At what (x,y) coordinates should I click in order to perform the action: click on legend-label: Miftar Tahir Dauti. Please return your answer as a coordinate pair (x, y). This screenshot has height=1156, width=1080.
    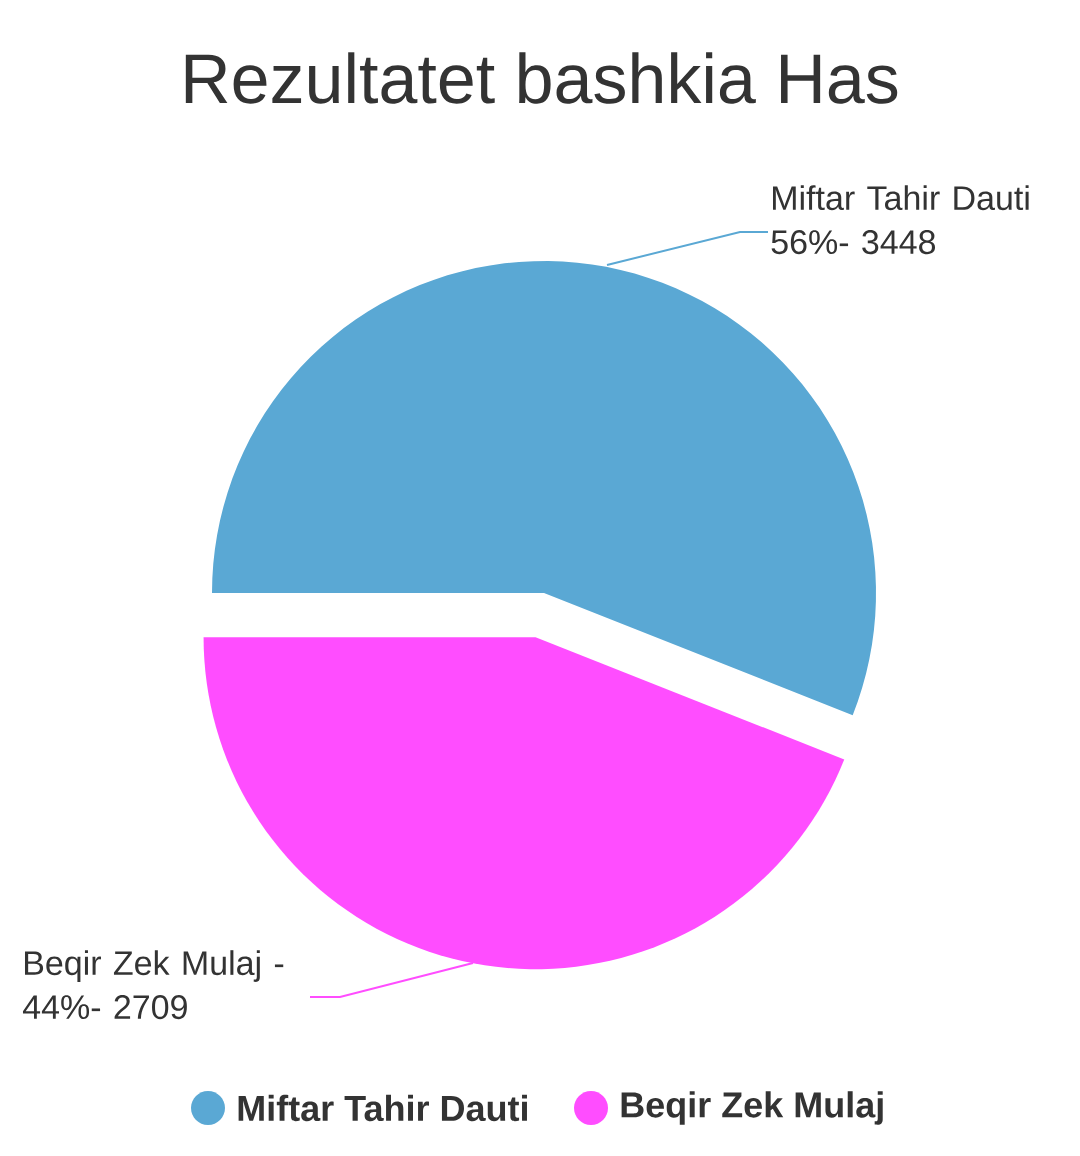
    Looking at the image, I should click on (382, 1108).